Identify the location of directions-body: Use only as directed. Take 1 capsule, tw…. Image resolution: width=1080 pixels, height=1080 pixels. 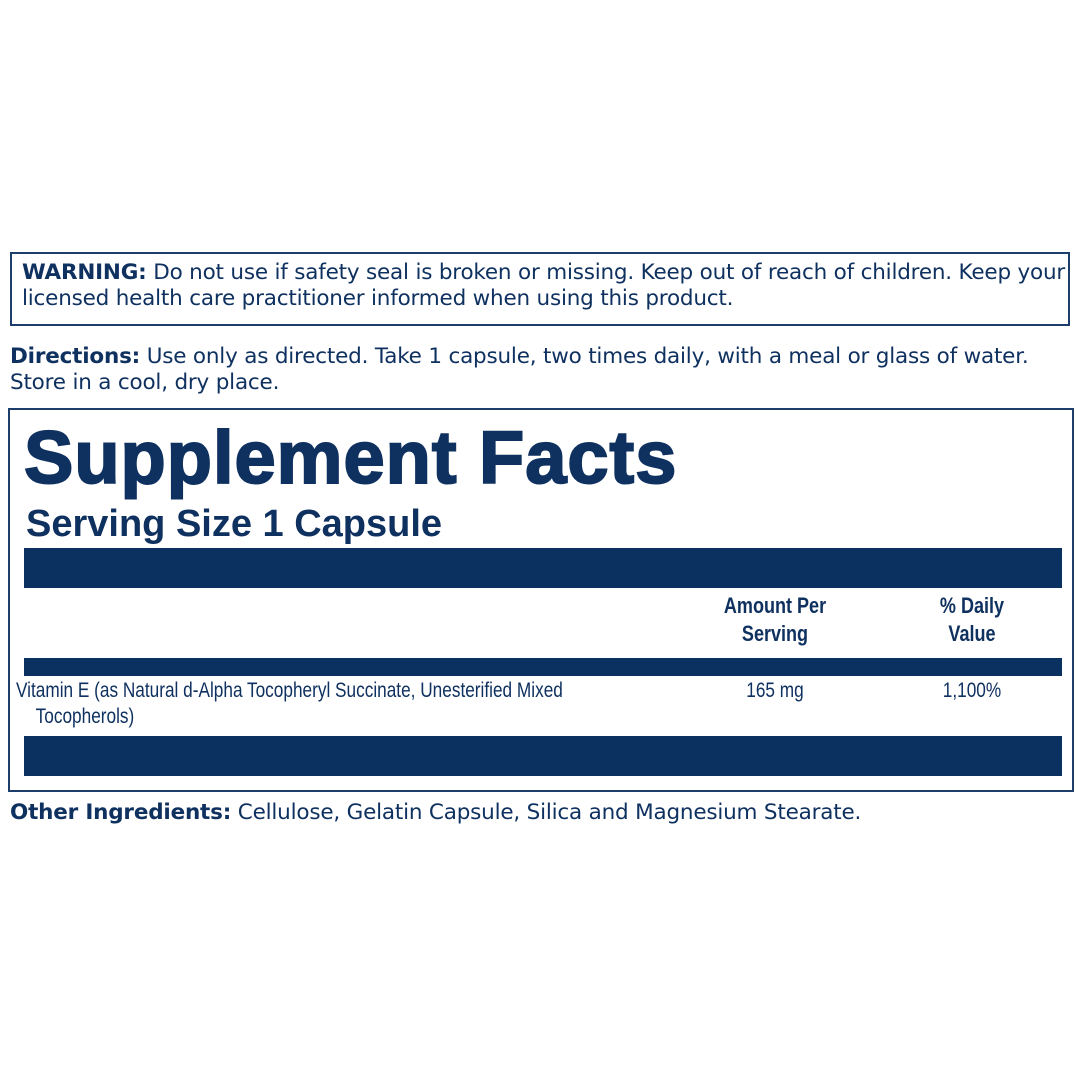
(519, 369).